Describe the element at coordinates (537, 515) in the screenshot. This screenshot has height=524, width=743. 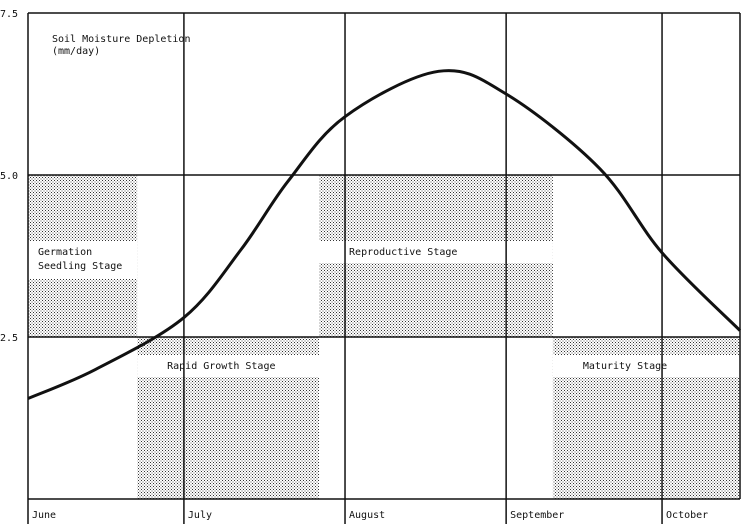
I see `x-tick-label: September` at that location.